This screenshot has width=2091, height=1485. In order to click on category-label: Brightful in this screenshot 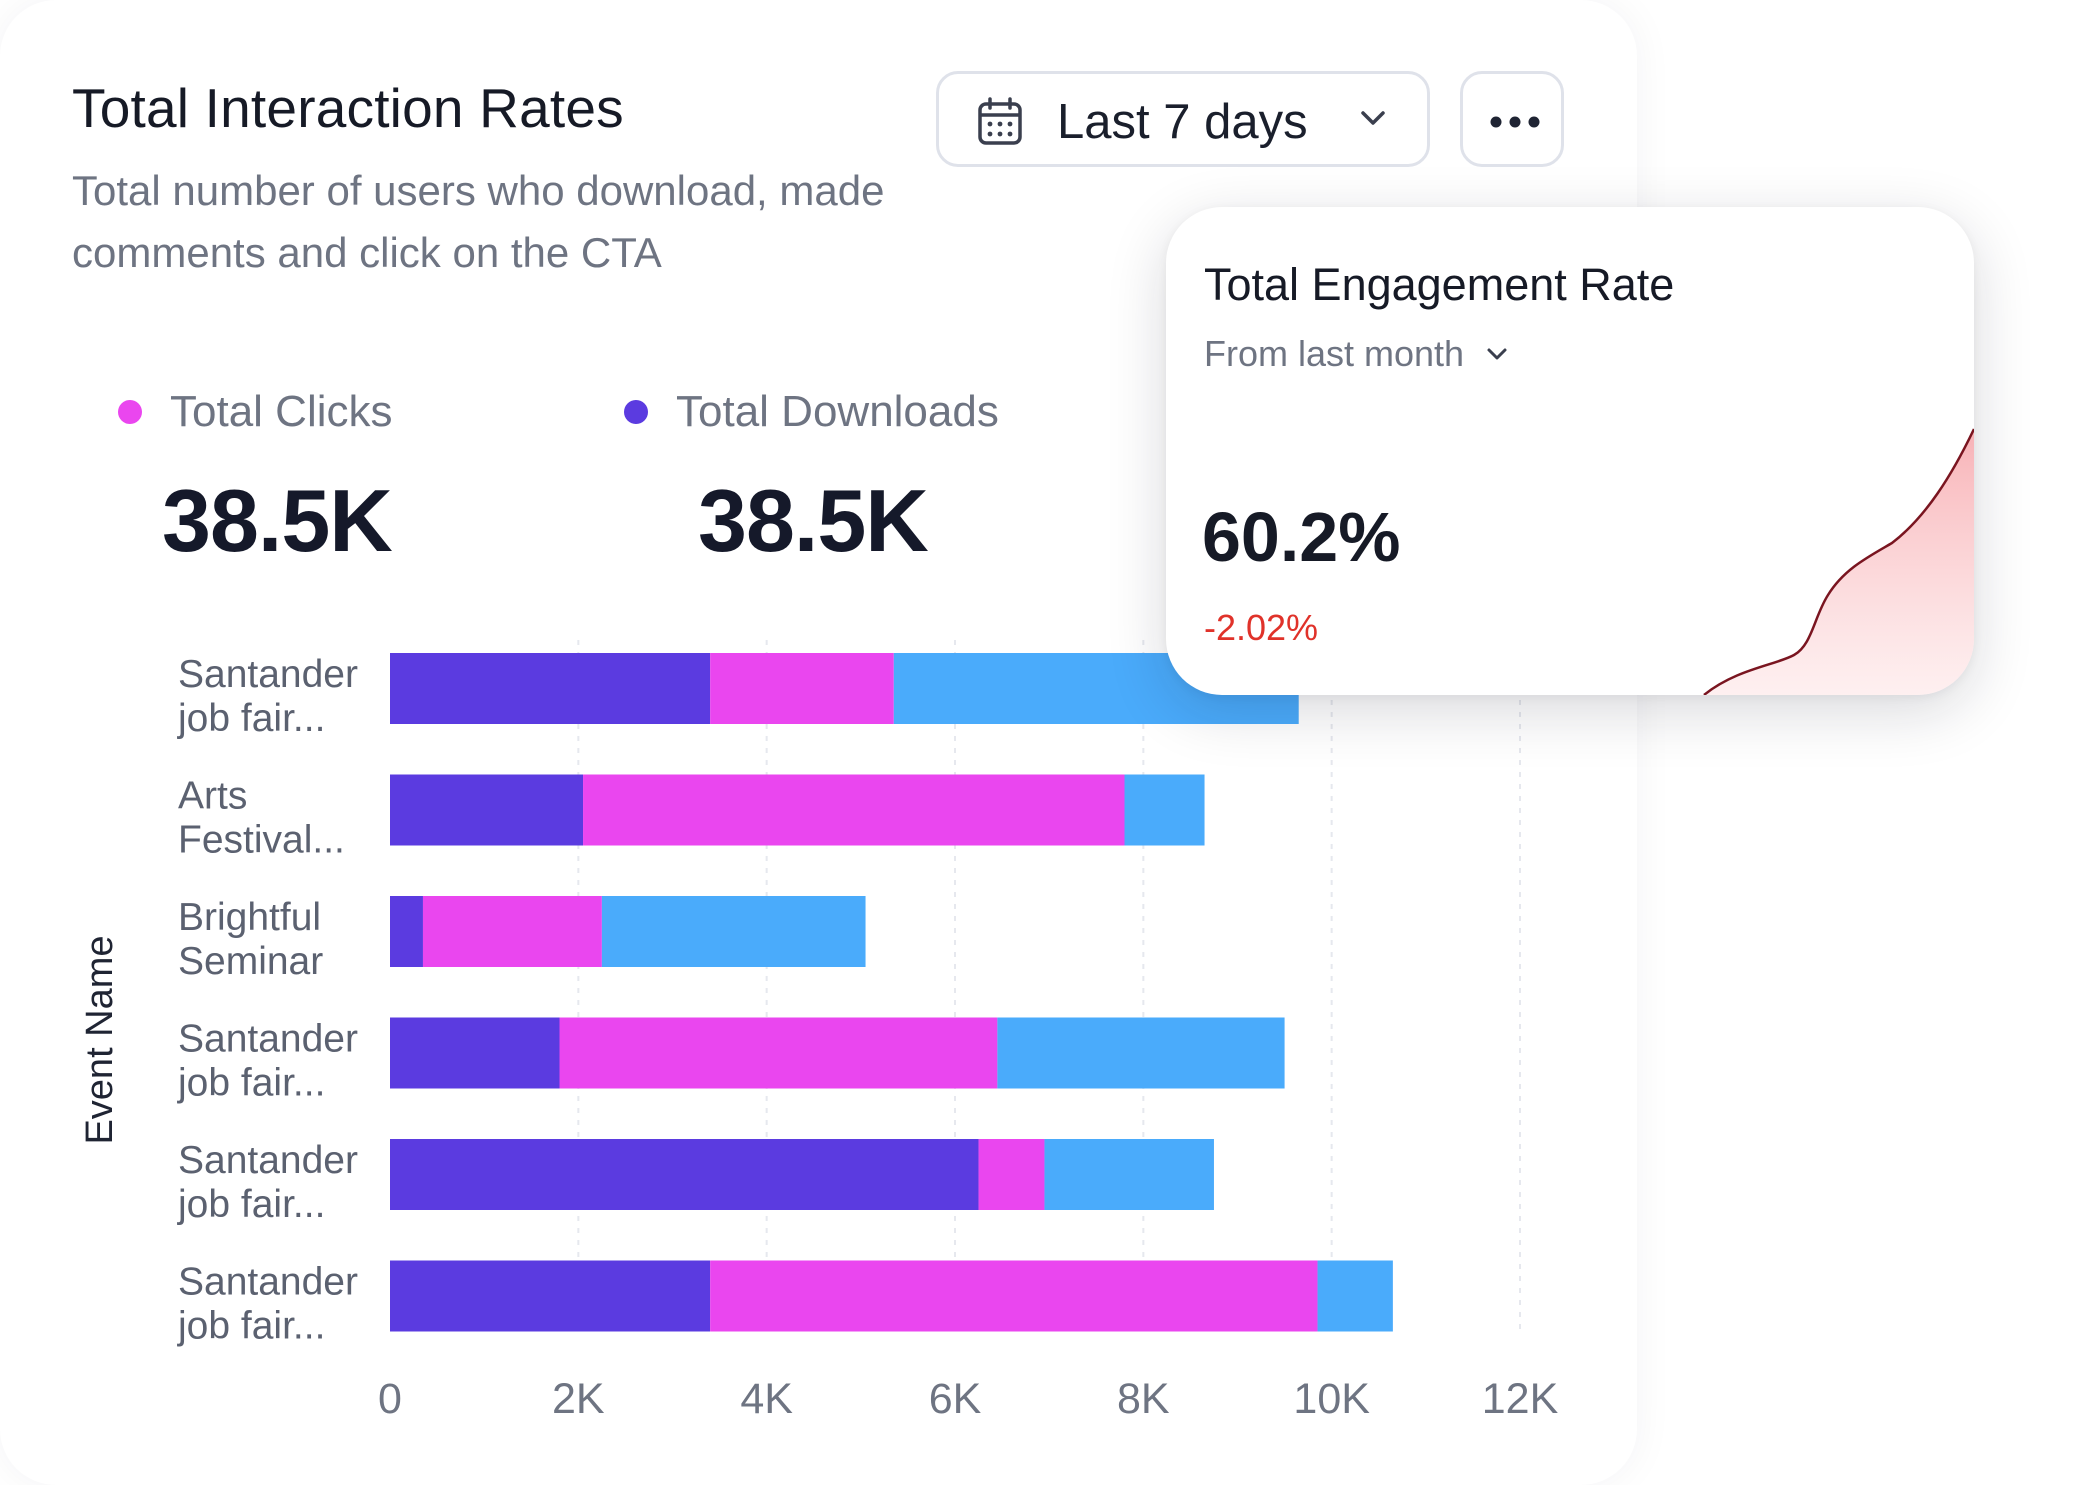, I will do `click(249, 917)`.